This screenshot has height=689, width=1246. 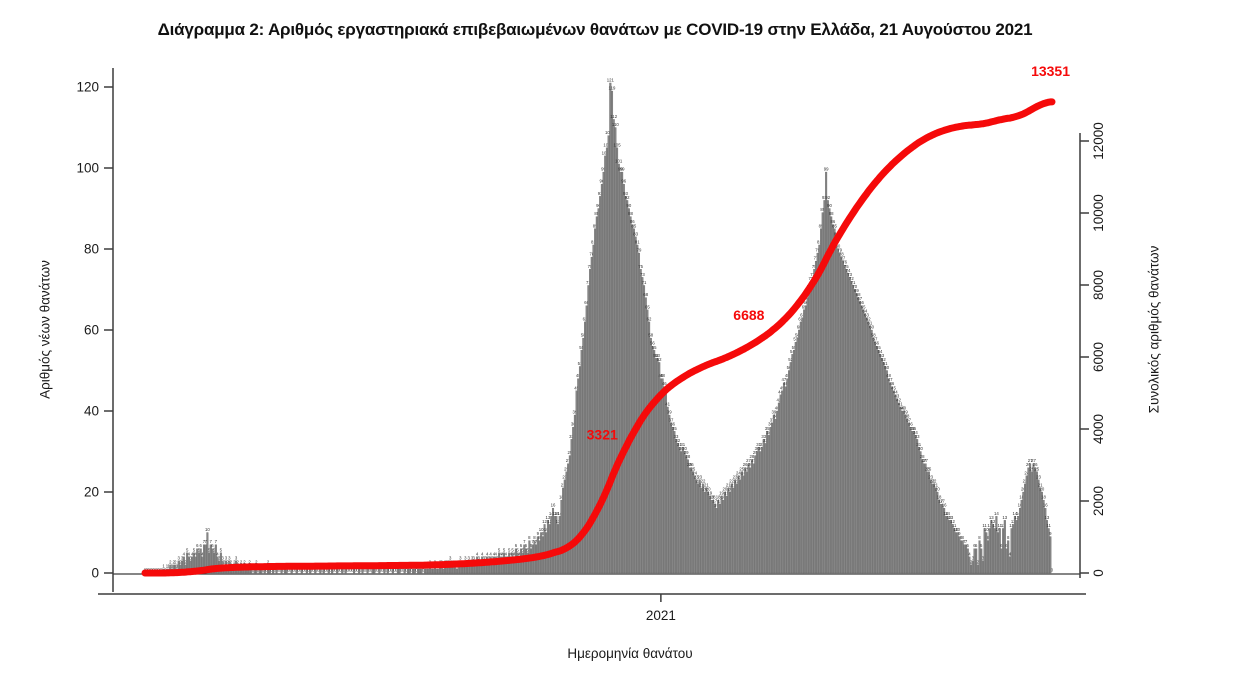 What do you see at coordinates (1008, 537) in the screenshot?
I see `bar-value-label: 8` at bounding box center [1008, 537].